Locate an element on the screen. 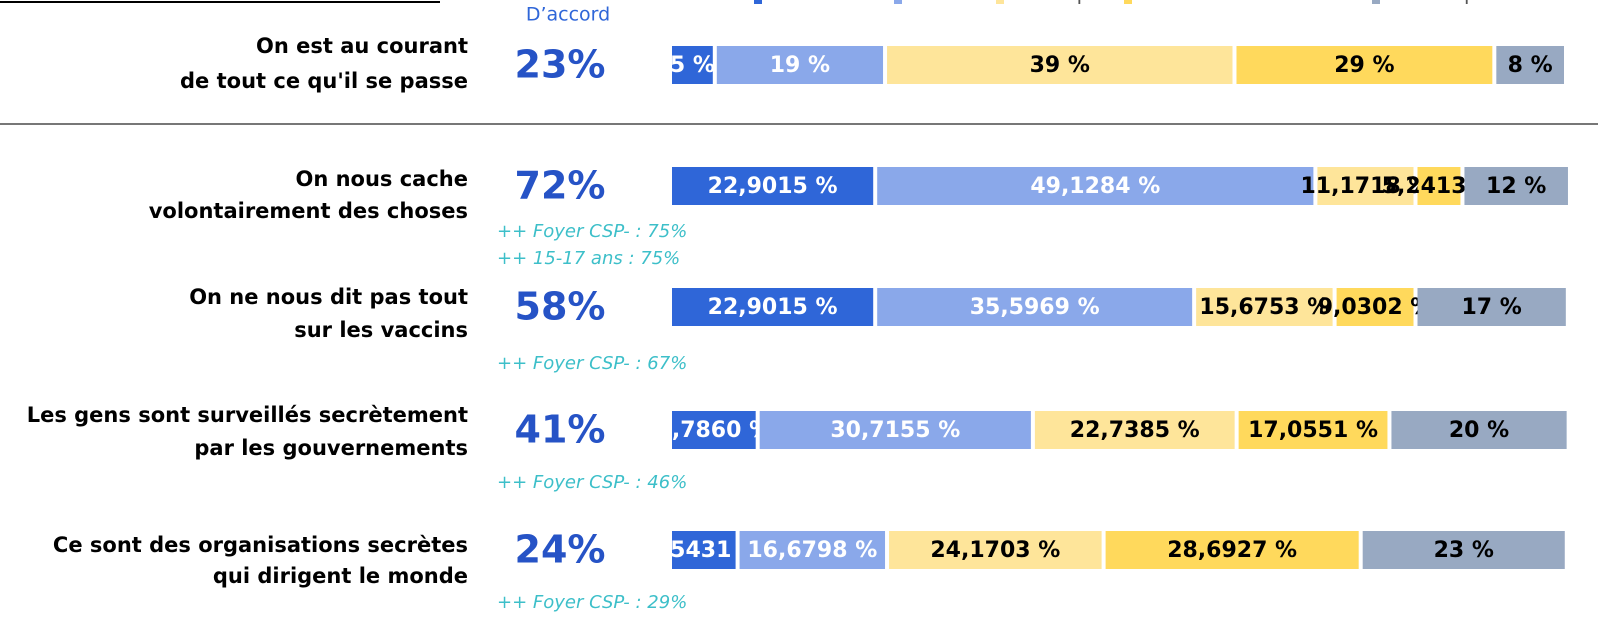  note: ++ Foyer CSP- : 29% is located at coordinates (592, 602).